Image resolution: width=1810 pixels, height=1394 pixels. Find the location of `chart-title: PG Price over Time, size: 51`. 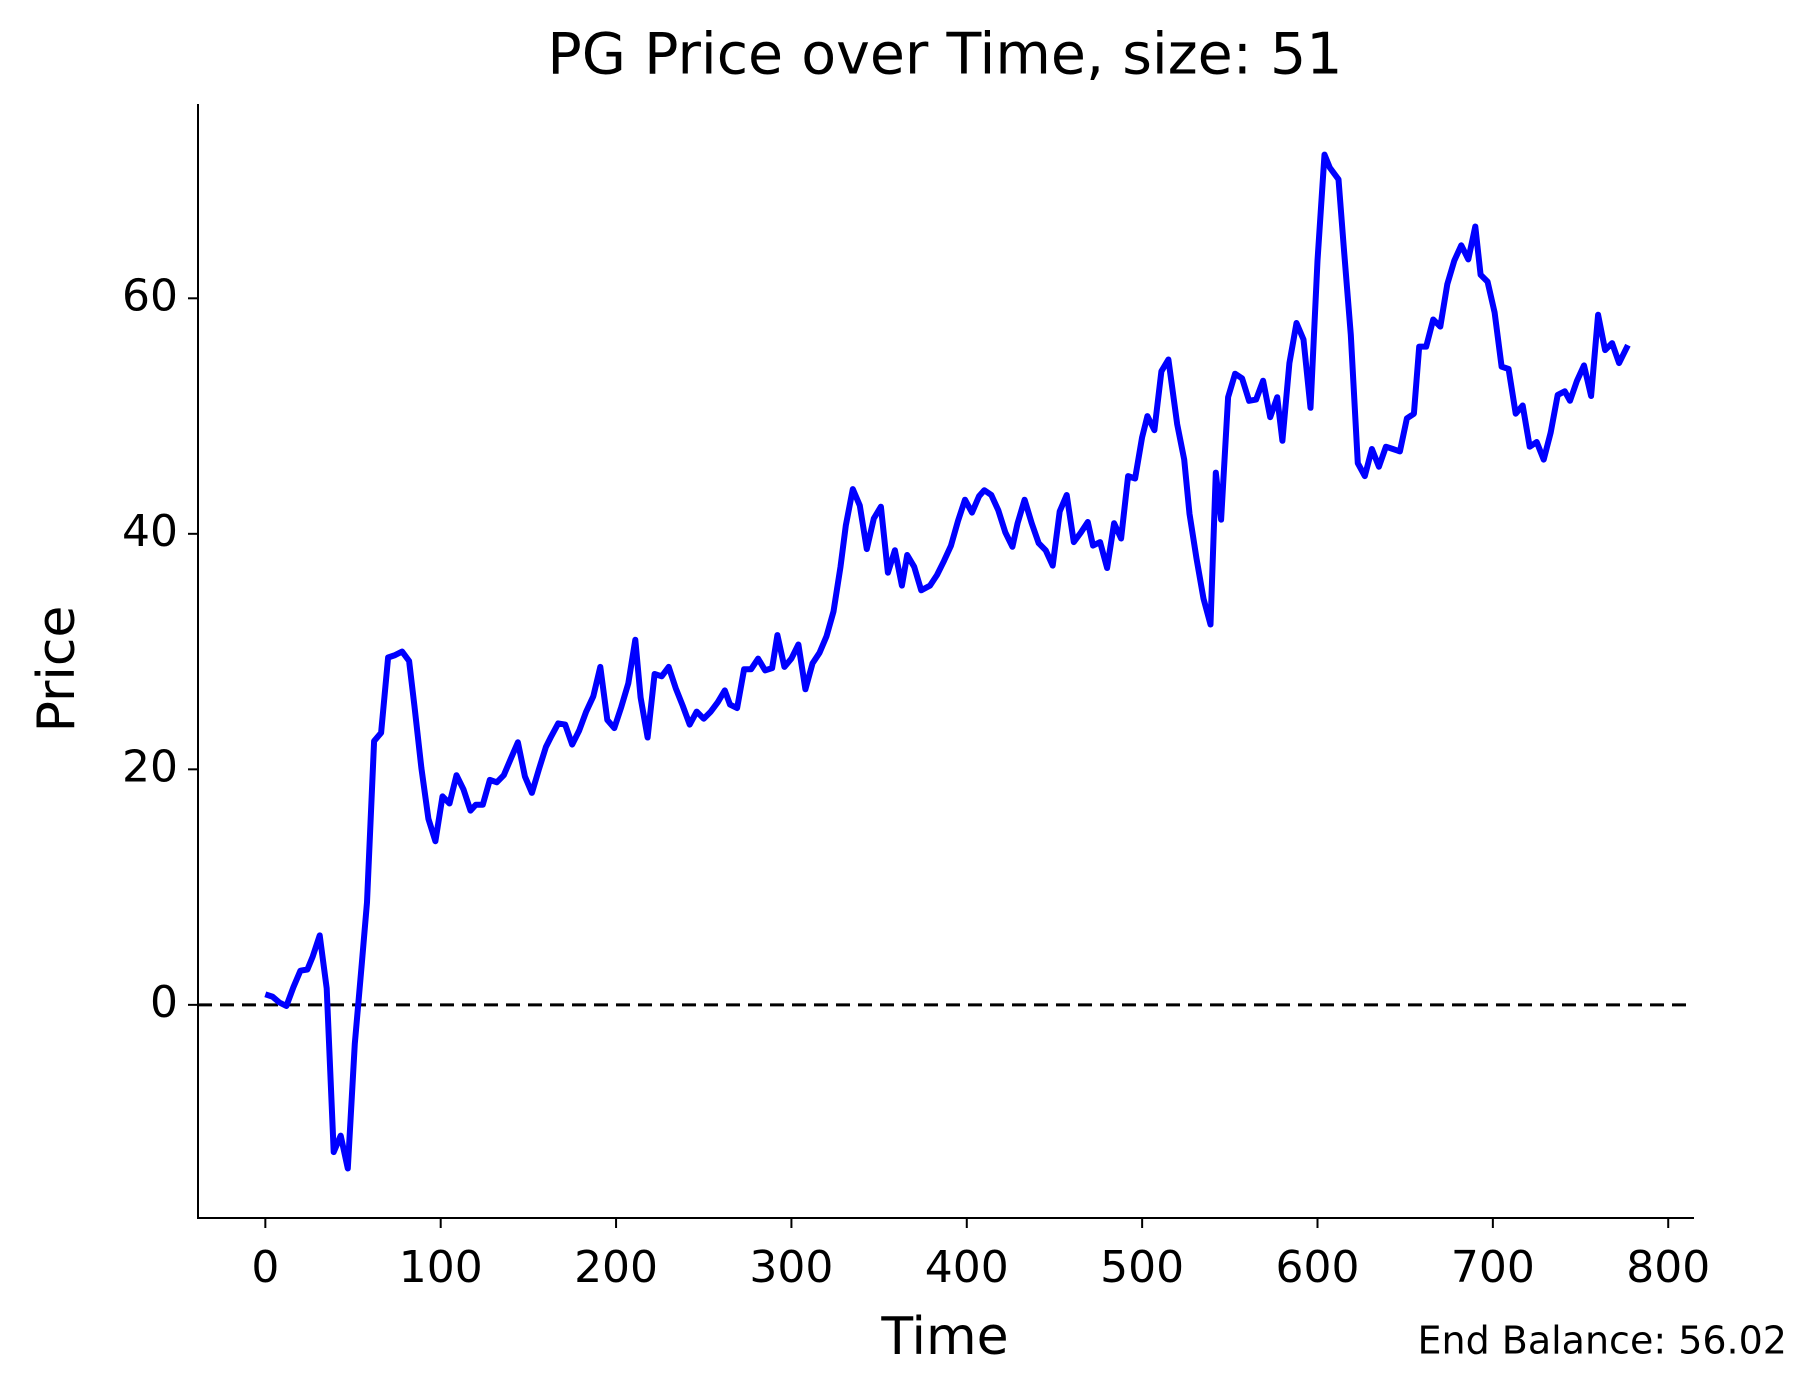

chart-title: PG Price over Time, size: 51 is located at coordinates (944, 55).